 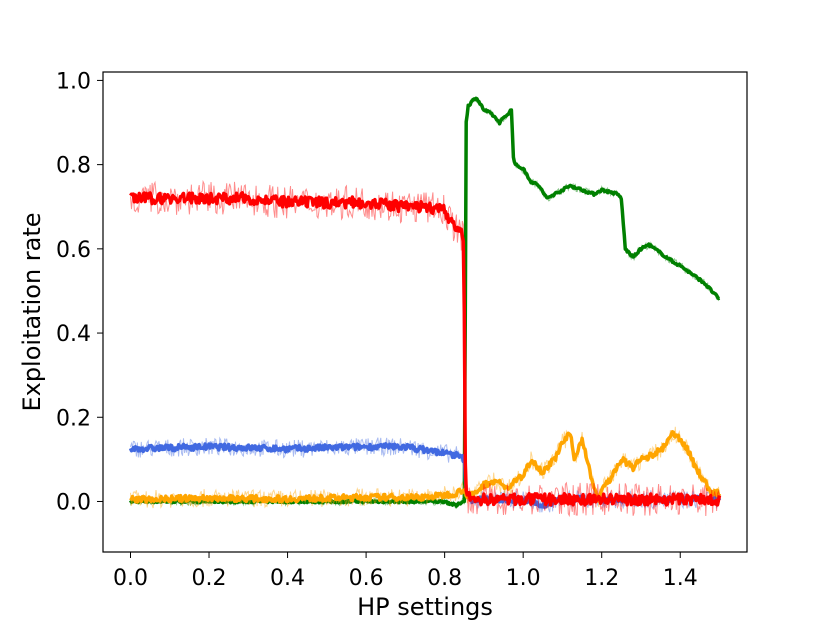 I want to click on y-axis-label: Exploitation rate, so click(x=32, y=311).